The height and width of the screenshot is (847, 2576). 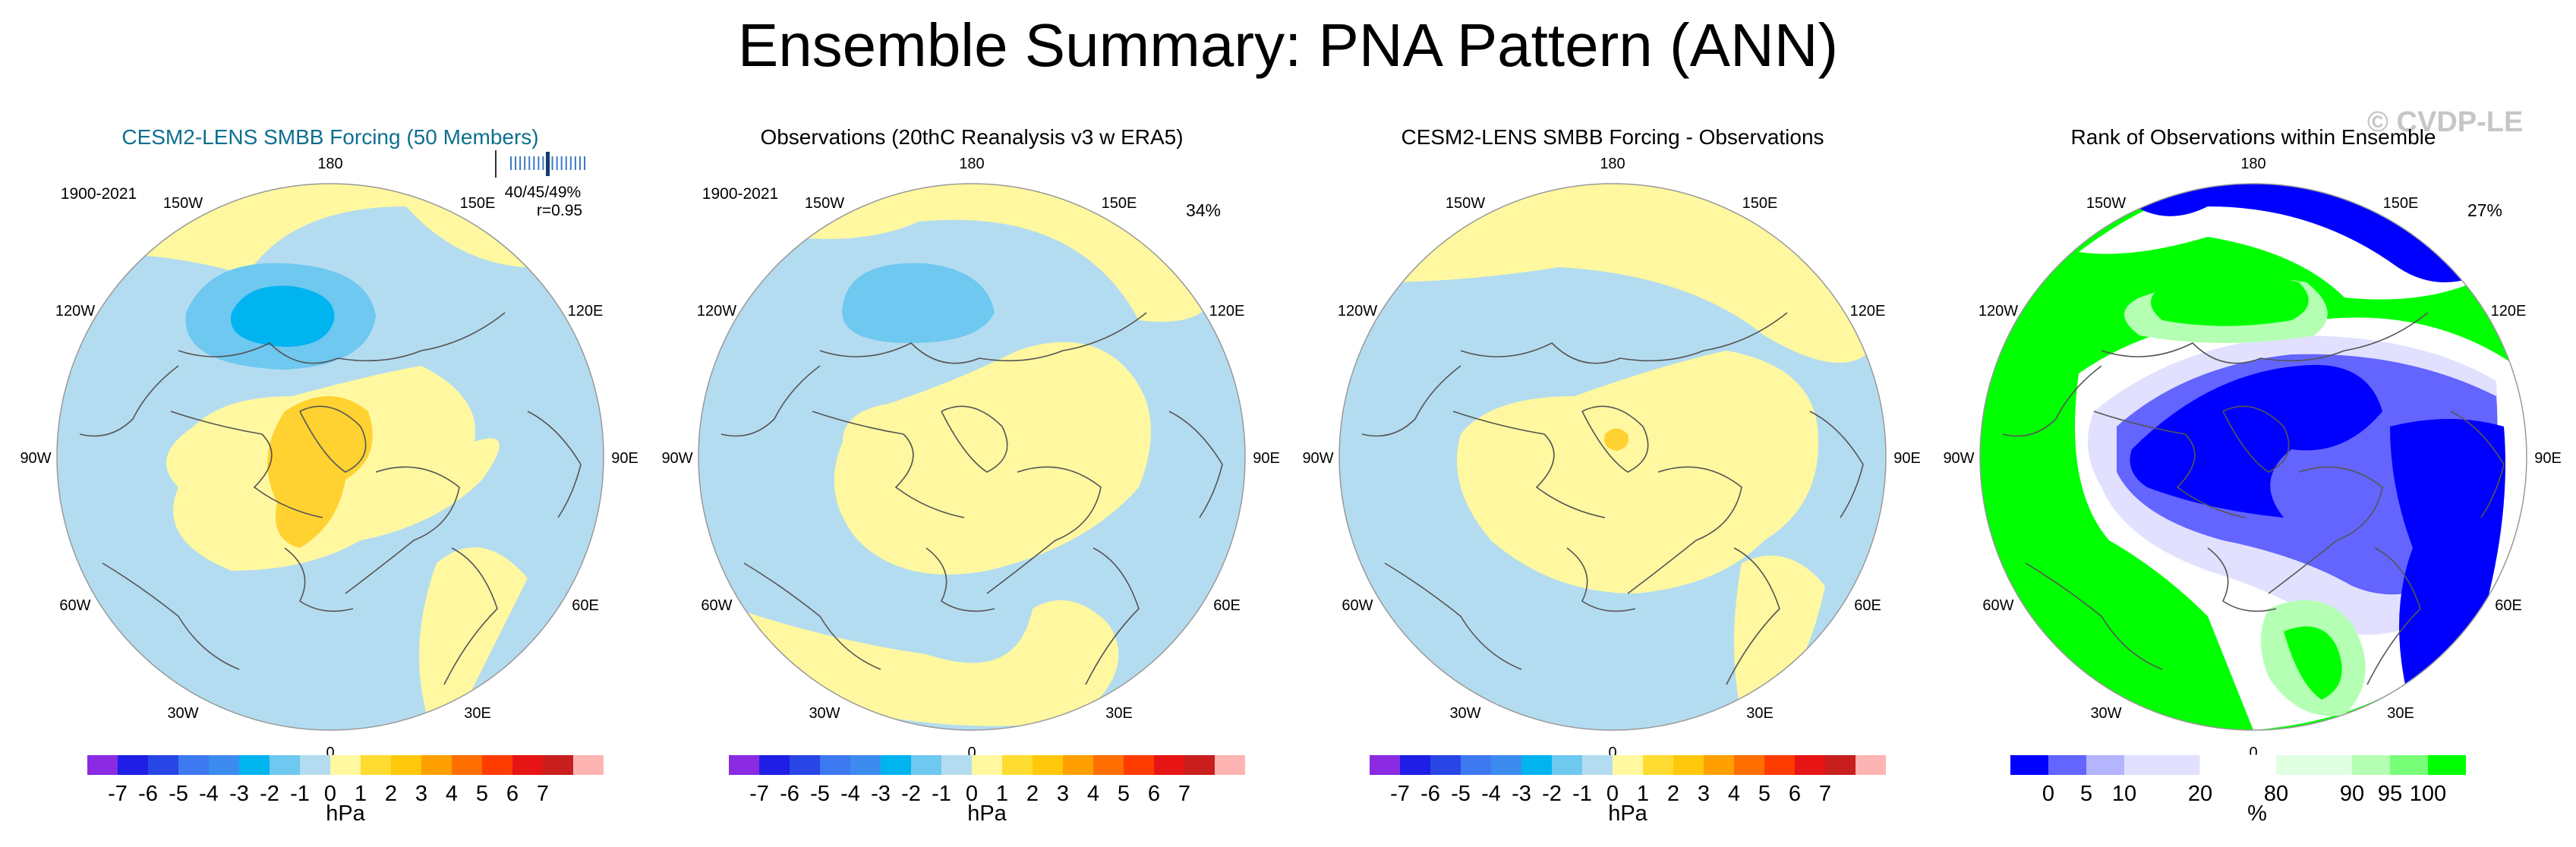 What do you see at coordinates (2257, 813) in the screenshot?
I see `colorbar-units-4: %` at bounding box center [2257, 813].